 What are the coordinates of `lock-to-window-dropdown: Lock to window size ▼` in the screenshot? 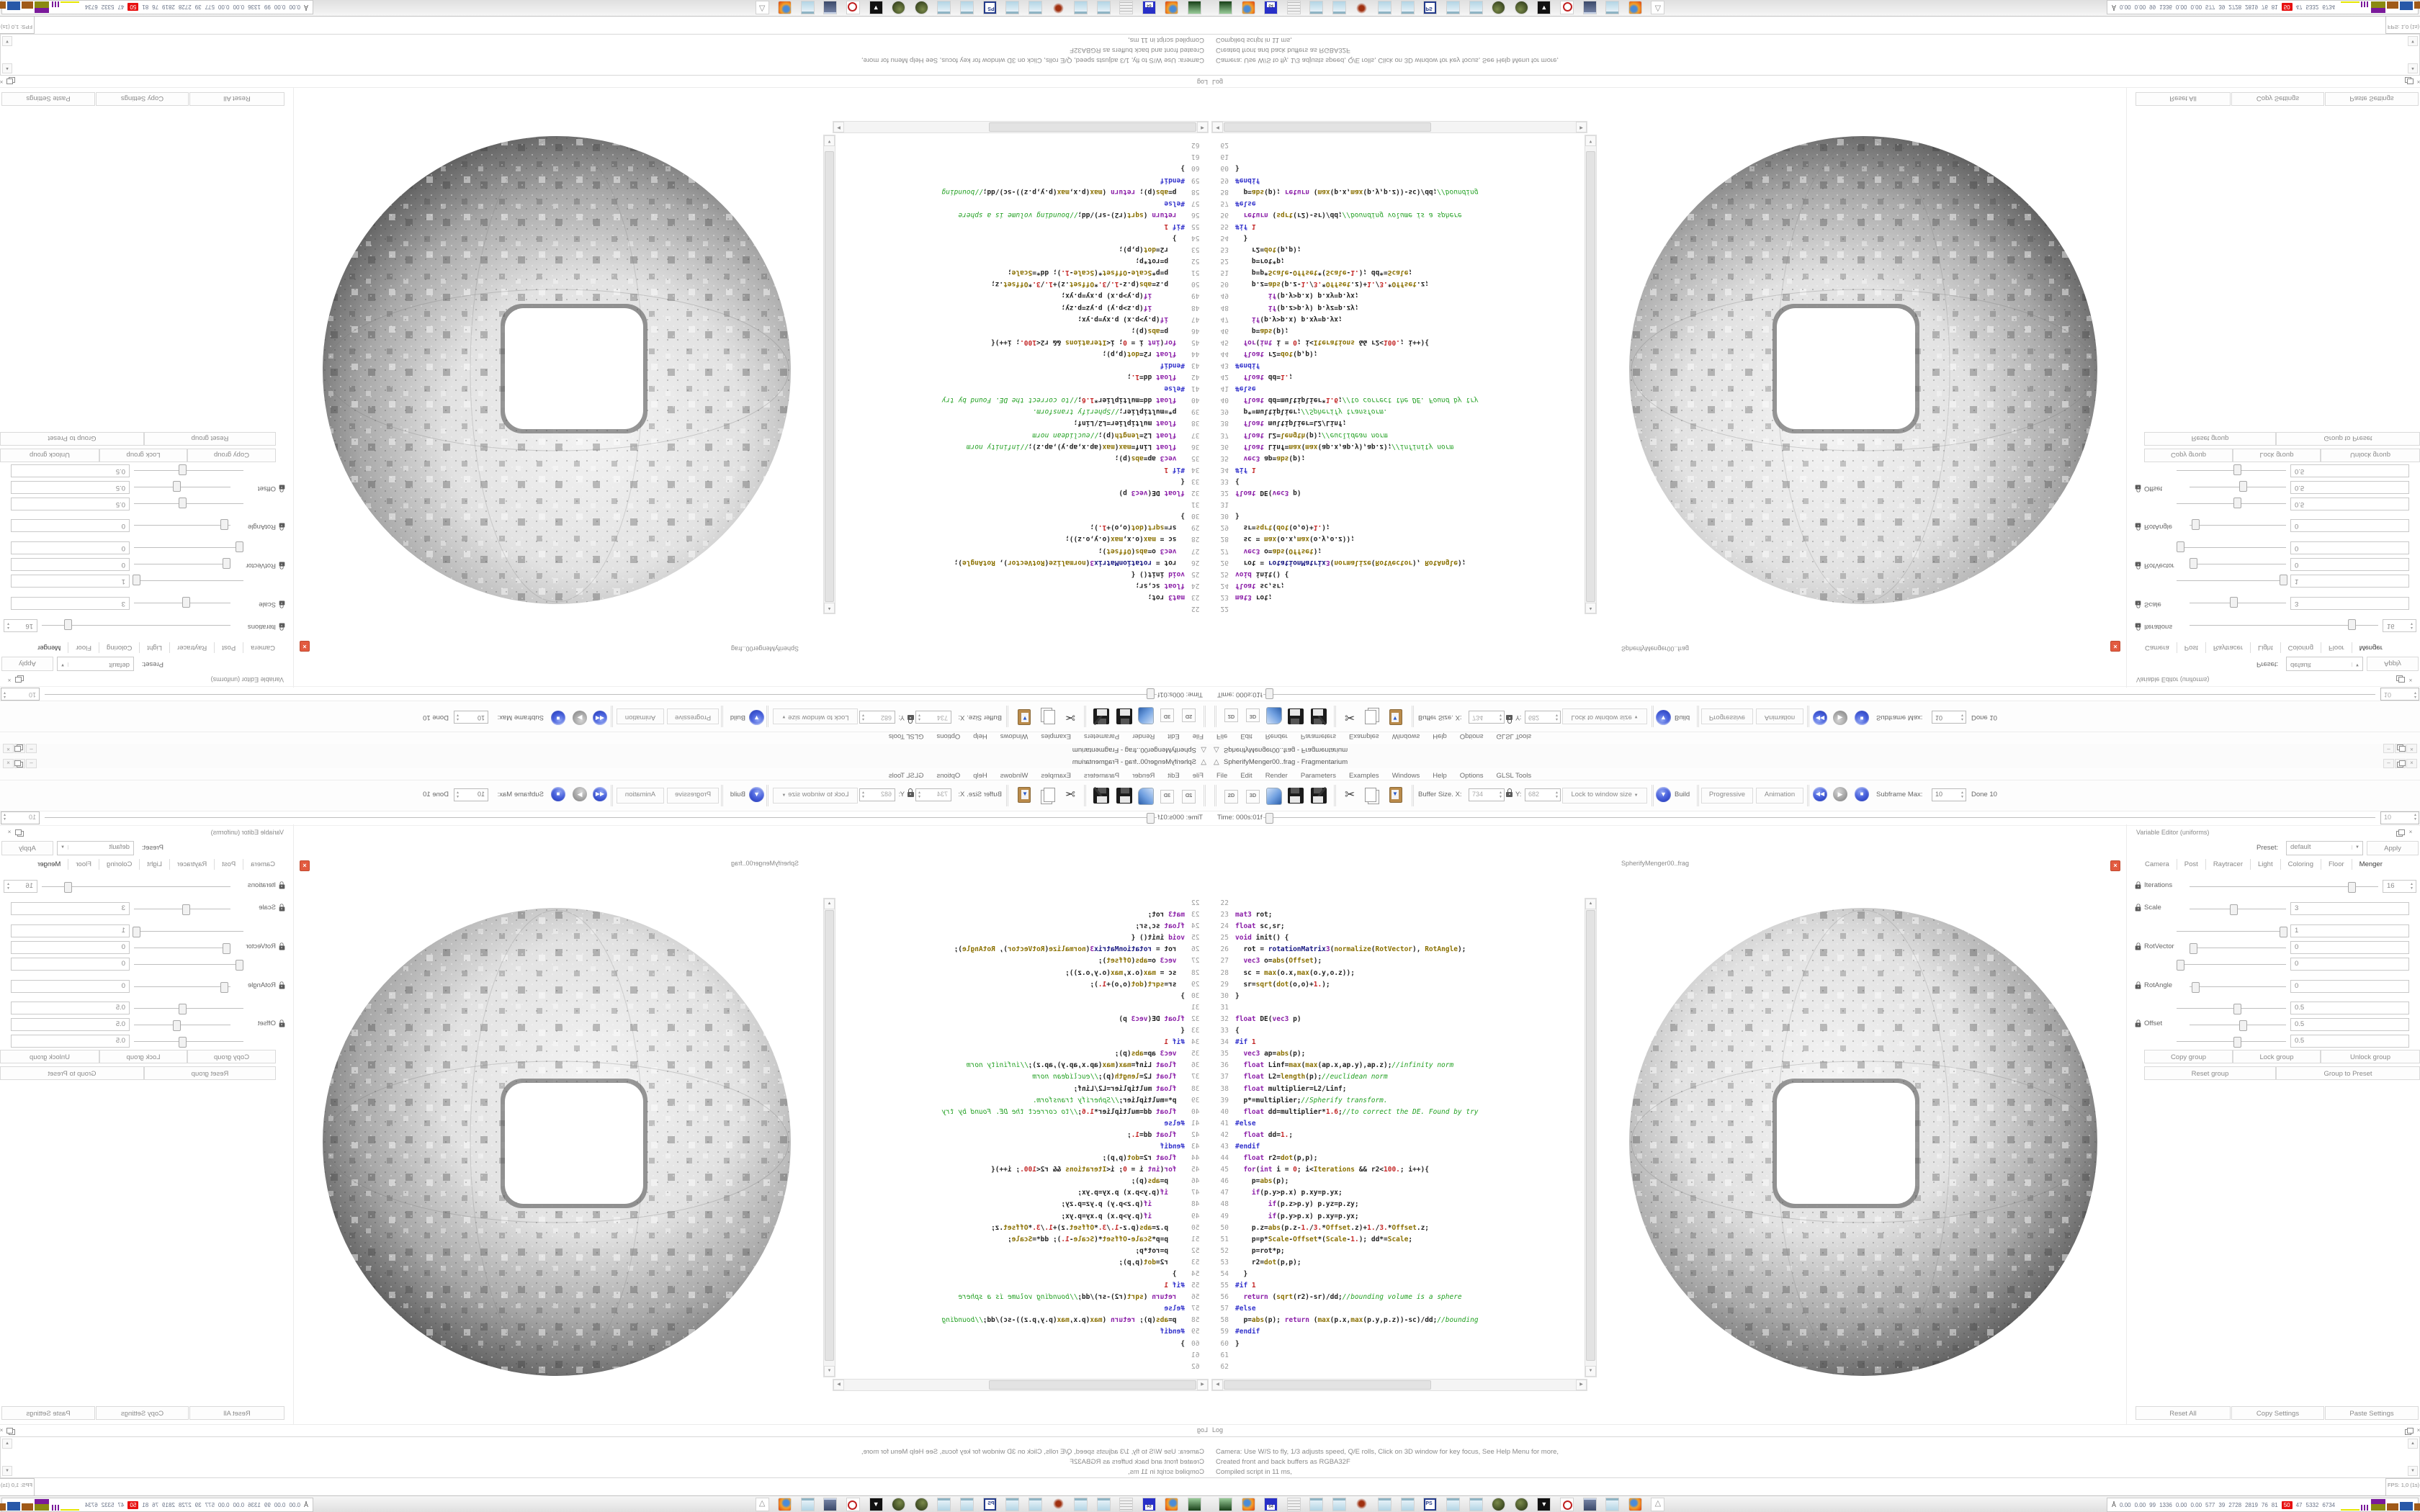 It's located at (815, 796).